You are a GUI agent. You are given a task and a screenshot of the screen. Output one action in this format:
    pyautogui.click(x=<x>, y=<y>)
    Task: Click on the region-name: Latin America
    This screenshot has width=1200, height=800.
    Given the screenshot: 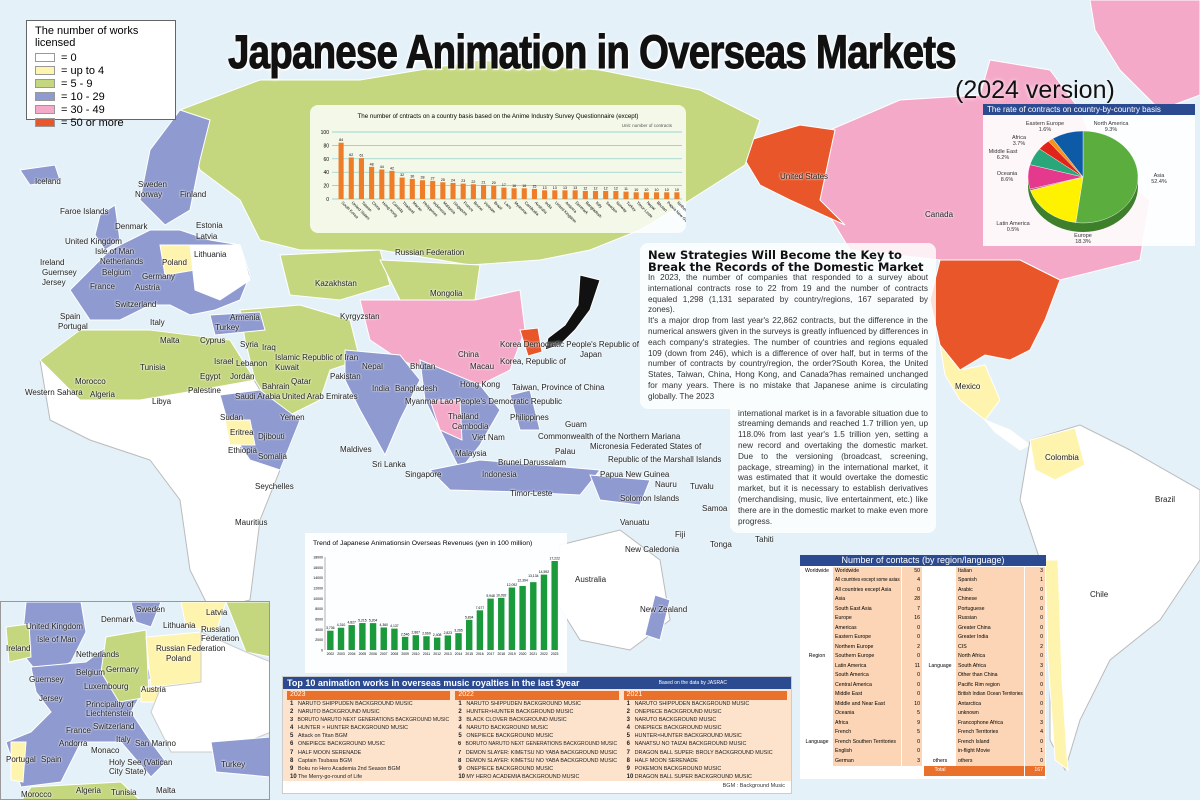 What is the action you would take?
    pyautogui.click(x=867, y=666)
    